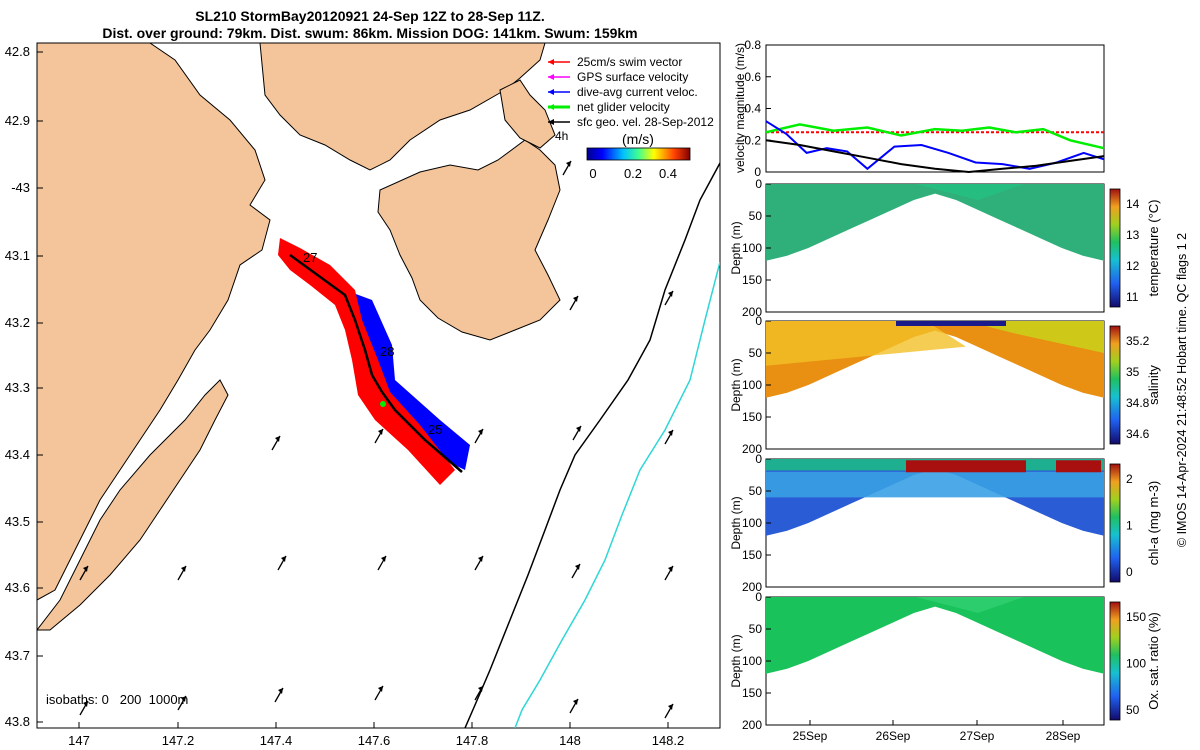  I want to click on section-colorbar-tick: 14, so click(1133, 204).